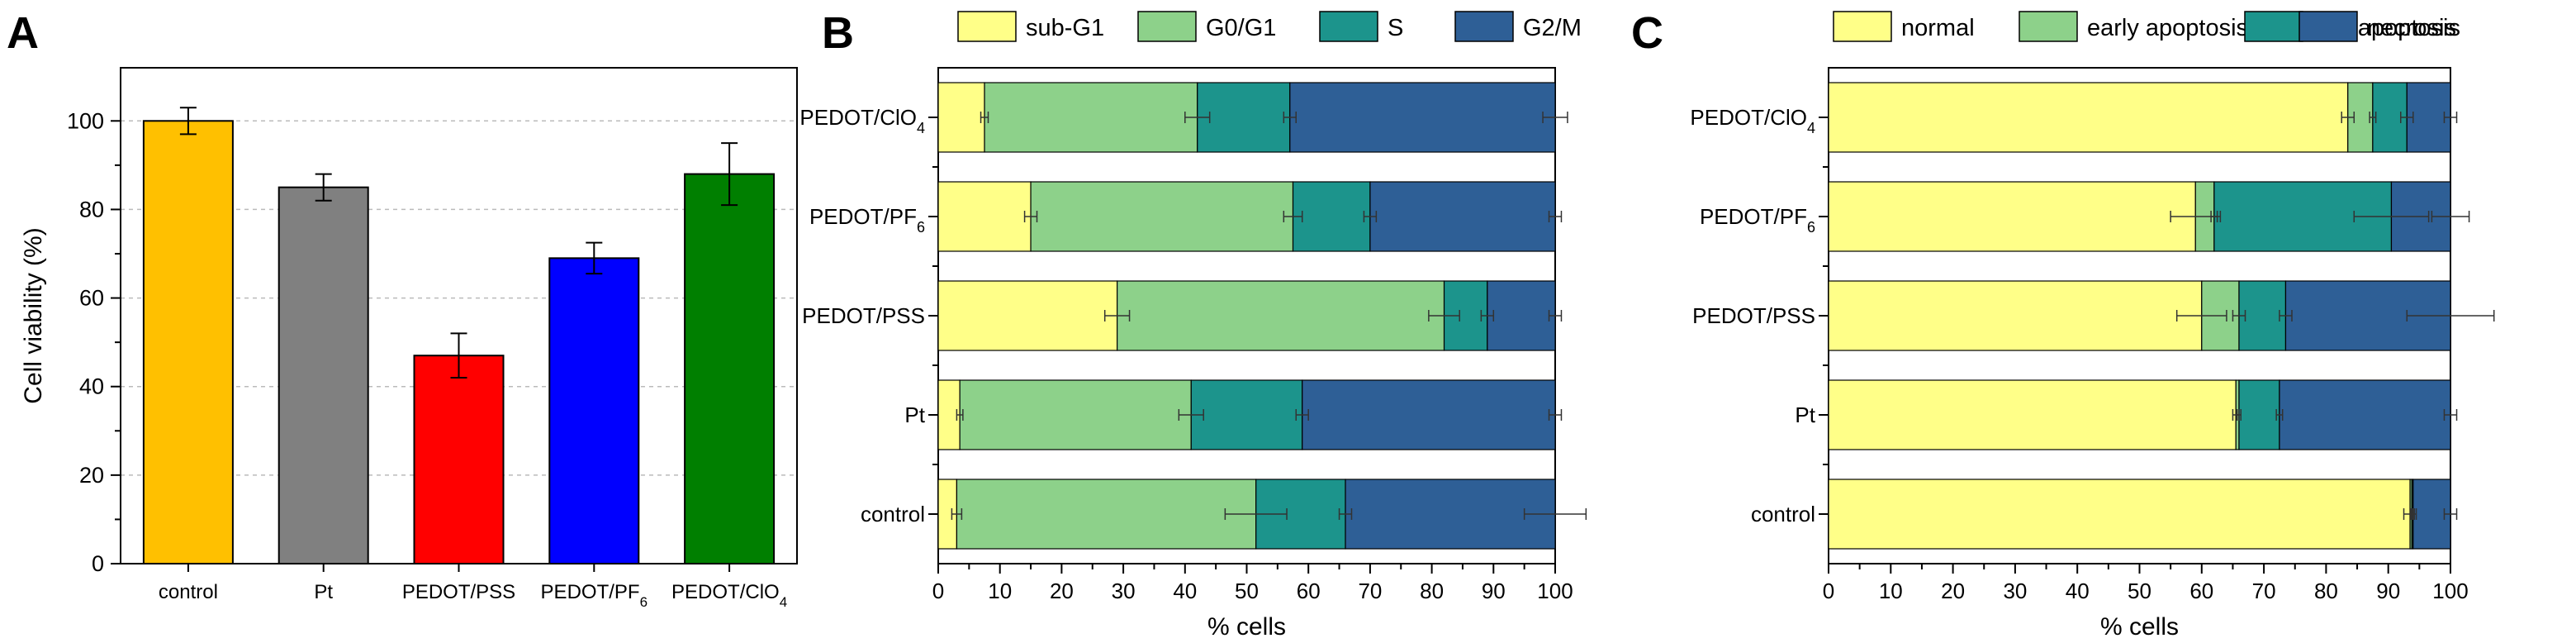 This screenshot has width=2576, height=643. I want to click on b-y-tick-label-pedot-clo4-main: PEDOT/ClO, so click(858, 117).